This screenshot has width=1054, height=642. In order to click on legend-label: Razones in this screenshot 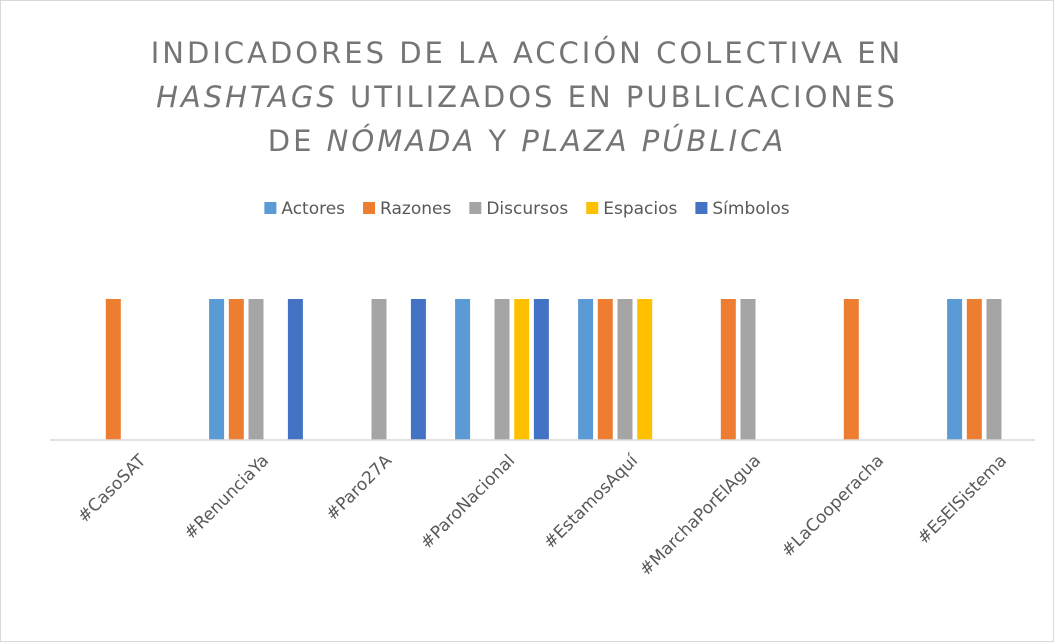, I will do `click(415, 209)`.